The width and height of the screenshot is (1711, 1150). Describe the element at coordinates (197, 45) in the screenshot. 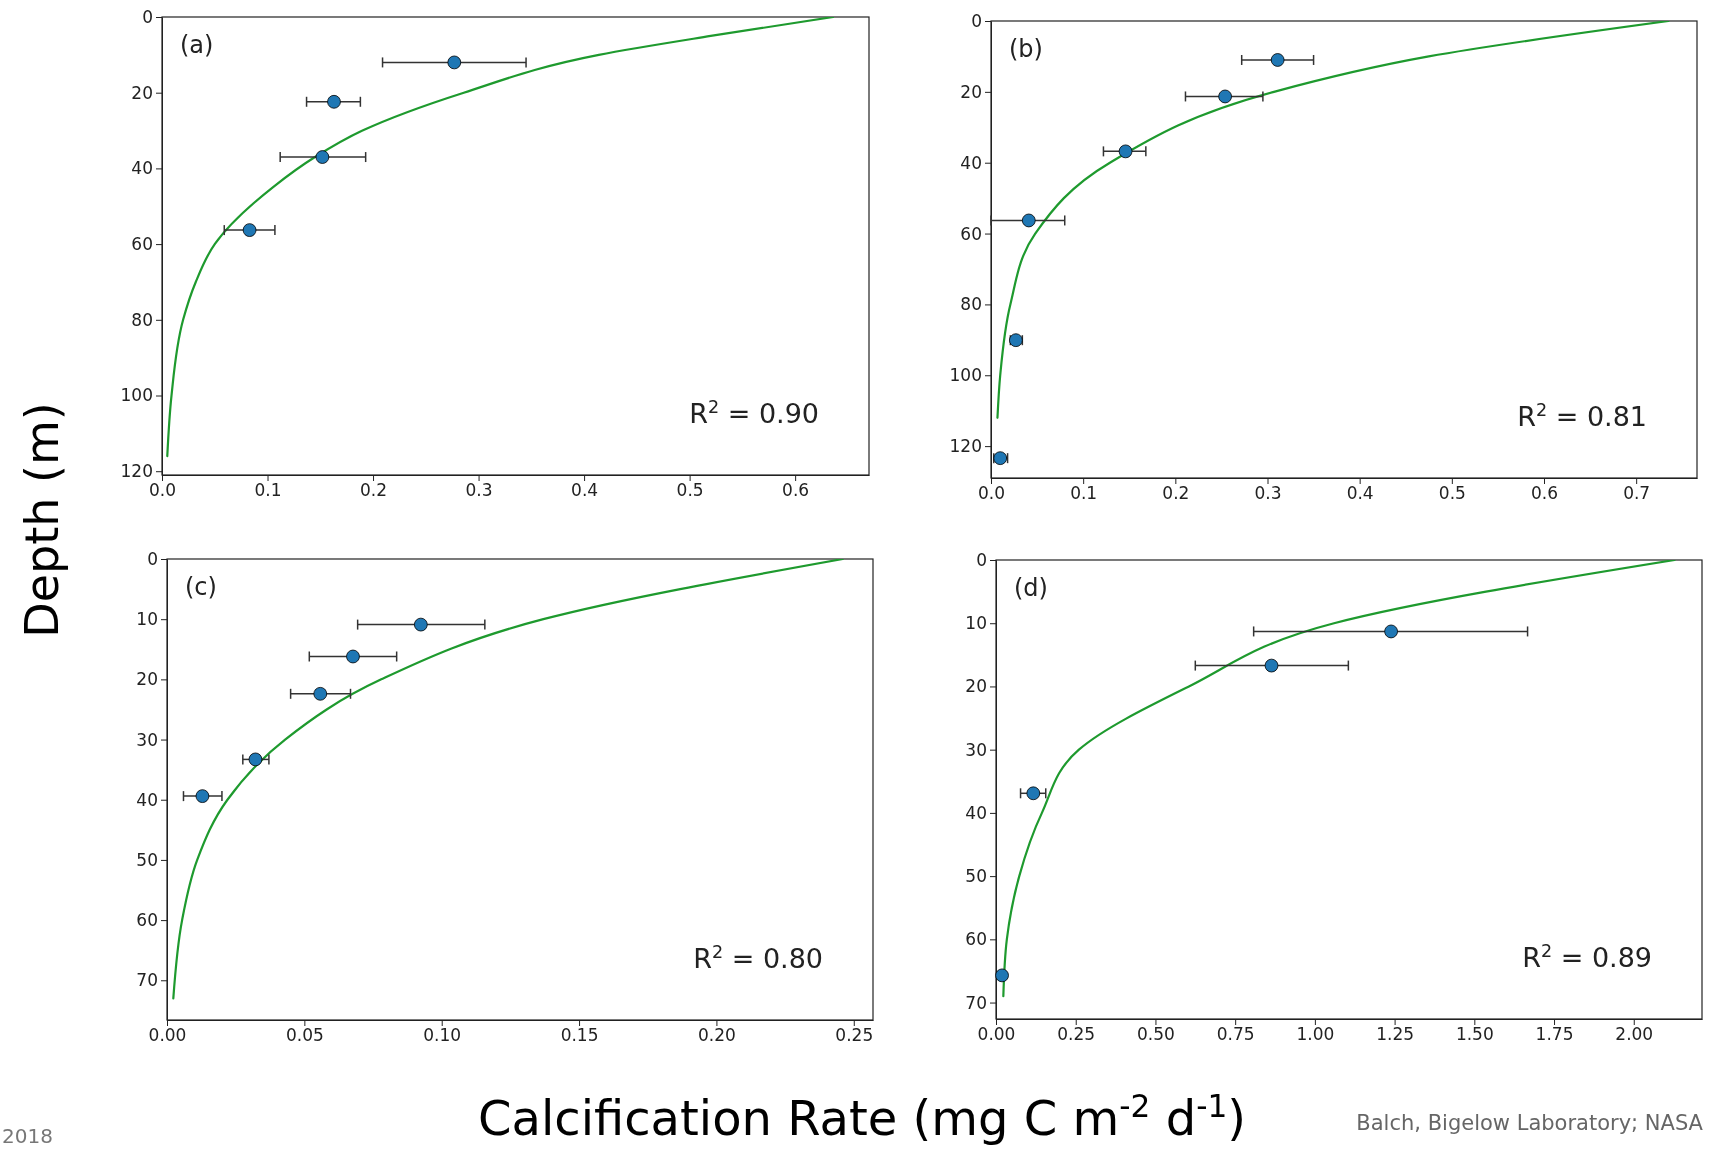

I see `annotation: (a)` at that location.